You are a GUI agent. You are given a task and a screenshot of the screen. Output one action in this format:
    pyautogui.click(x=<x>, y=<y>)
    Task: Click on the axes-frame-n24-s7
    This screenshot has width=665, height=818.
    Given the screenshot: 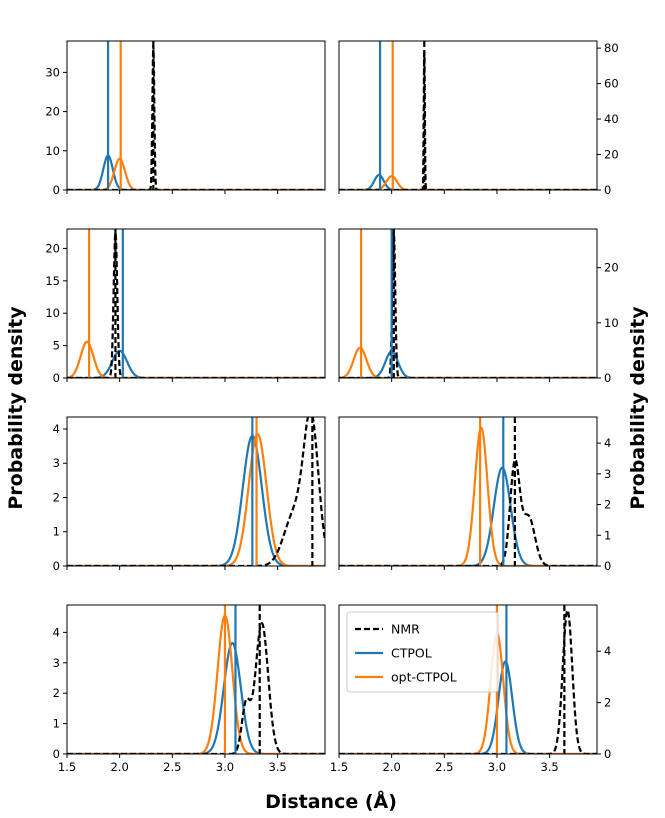 What is the action you would take?
    pyautogui.click(x=468, y=679)
    